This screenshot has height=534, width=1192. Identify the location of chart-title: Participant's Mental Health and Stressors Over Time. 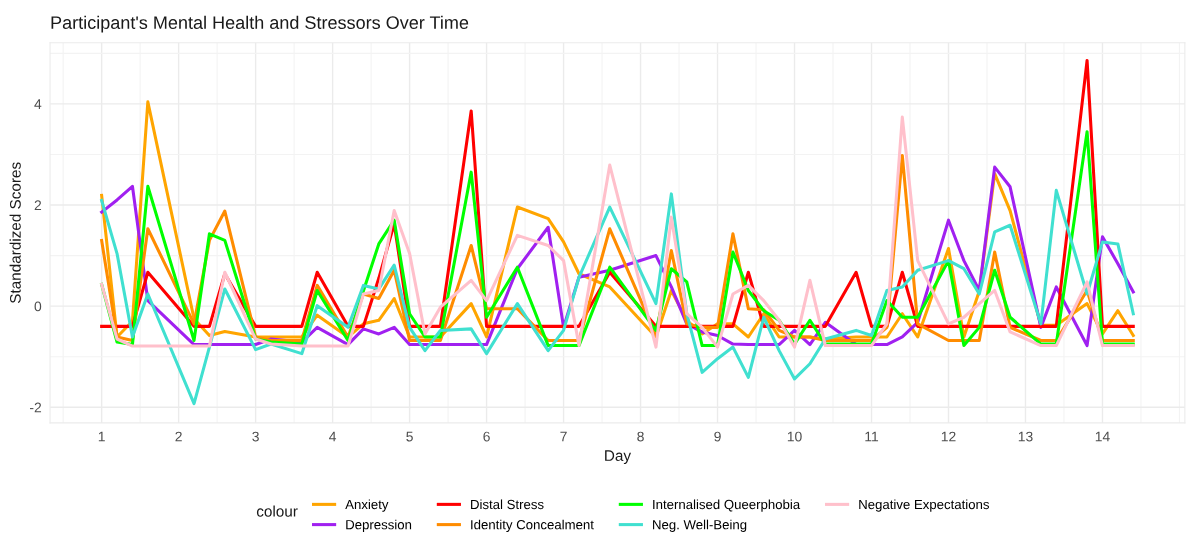
(260, 24).